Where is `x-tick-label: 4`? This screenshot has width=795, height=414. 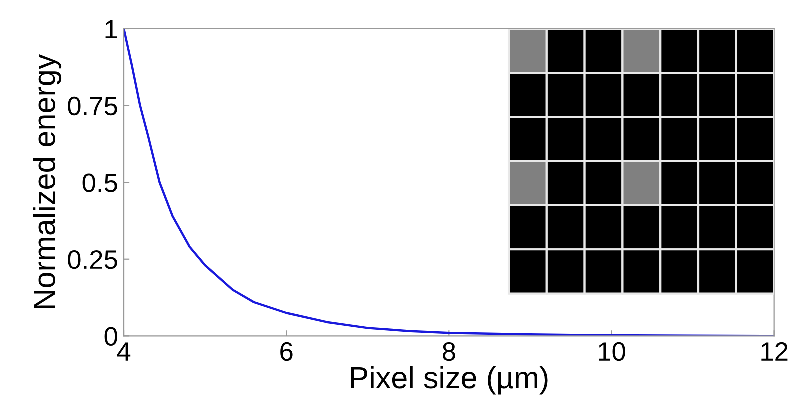 x-tick-label: 4 is located at coordinates (124, 351).